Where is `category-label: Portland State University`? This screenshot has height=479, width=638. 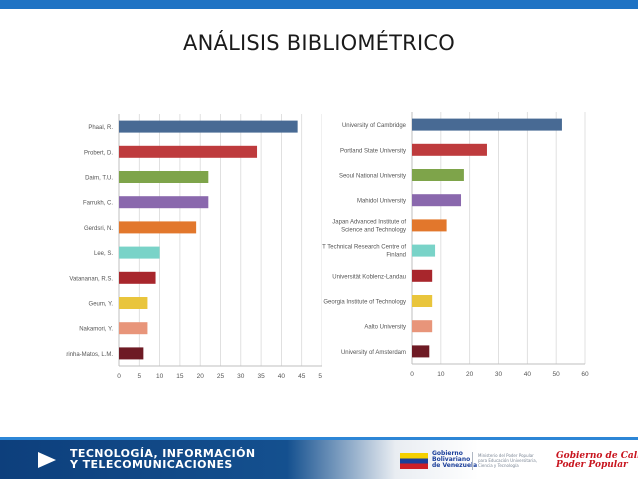
category-label: Portland State University is located at coordinates (373, 151).